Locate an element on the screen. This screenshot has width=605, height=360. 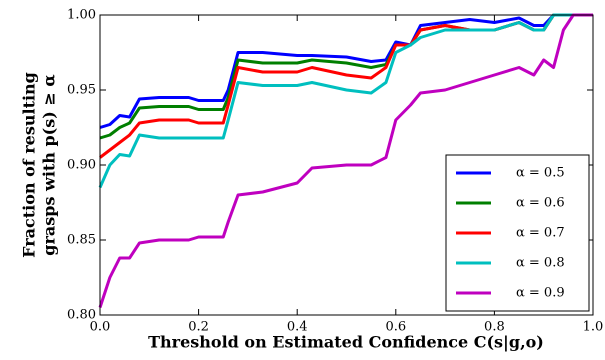
y-axis-label: grasps with p(s) ≥ α is located at coordinates (49, 164).